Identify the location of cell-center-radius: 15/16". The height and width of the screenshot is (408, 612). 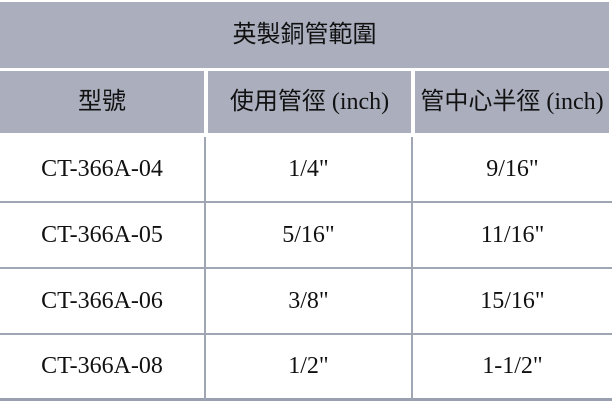
(511, 302).